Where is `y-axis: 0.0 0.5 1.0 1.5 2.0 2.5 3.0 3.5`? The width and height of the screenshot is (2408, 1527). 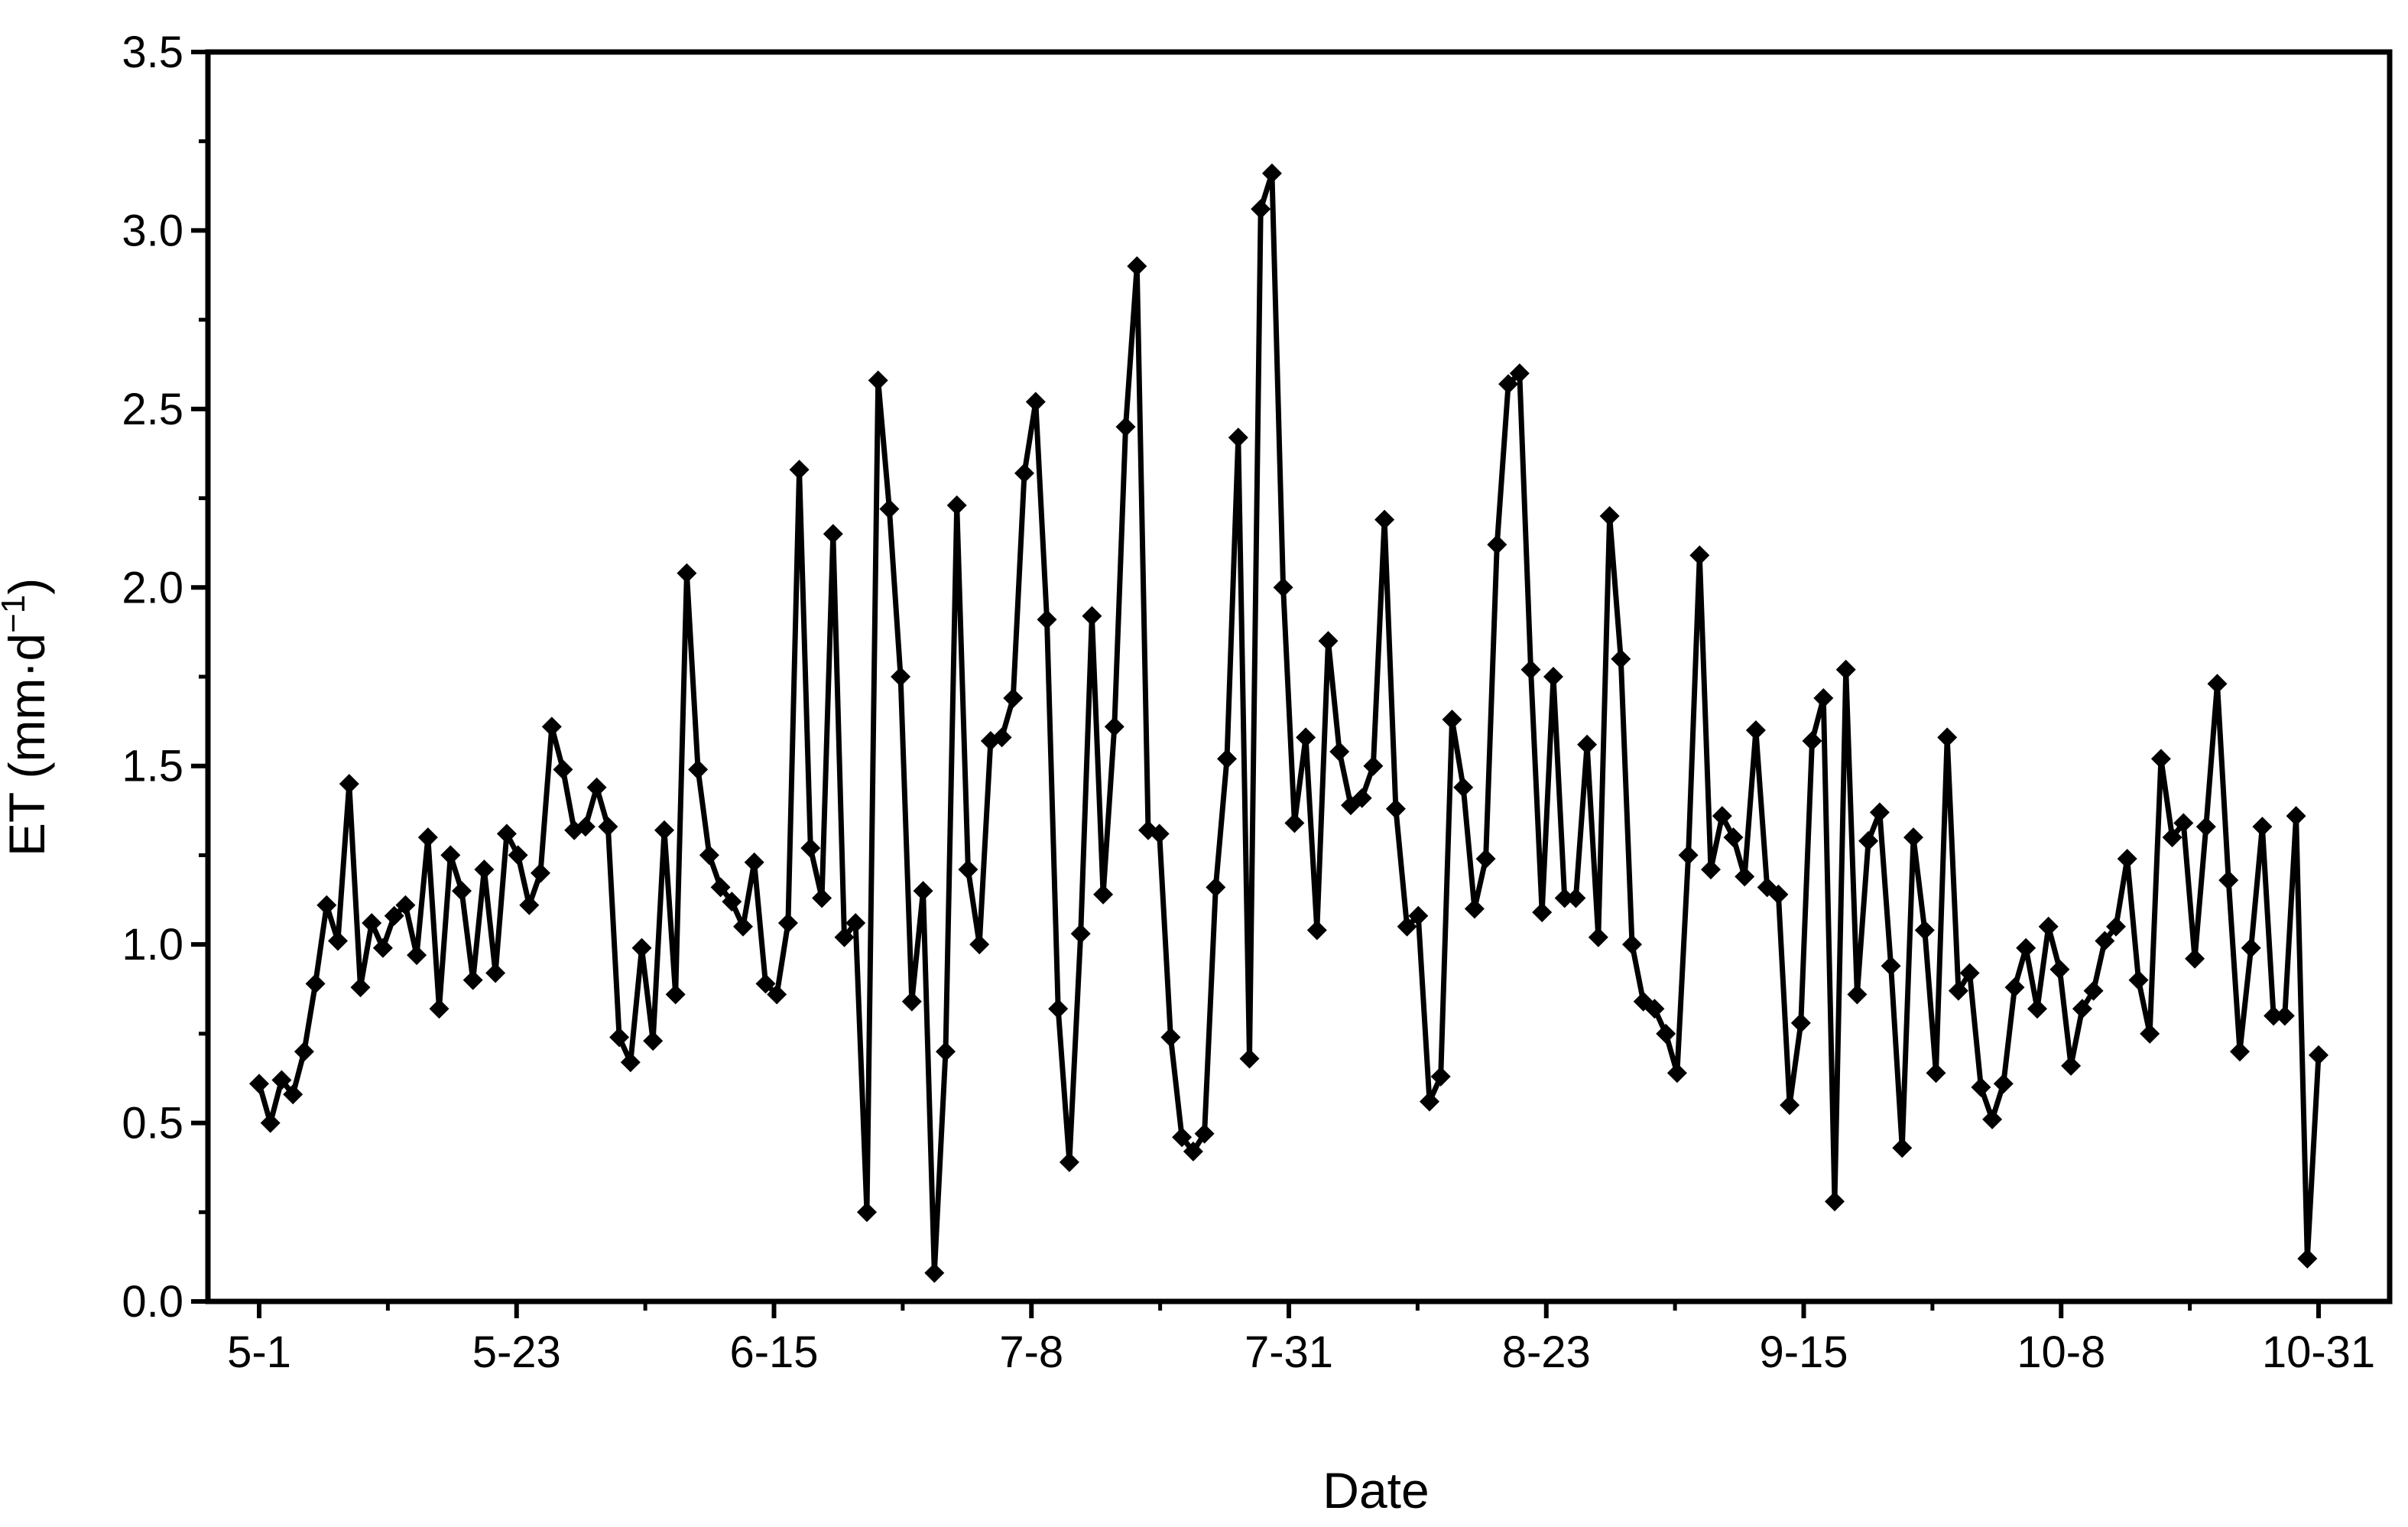
y-axis: 0.0 0.5 1.0 1.5 2.0 2.5 3.0 3.5 is located at coordinates (165, 677).